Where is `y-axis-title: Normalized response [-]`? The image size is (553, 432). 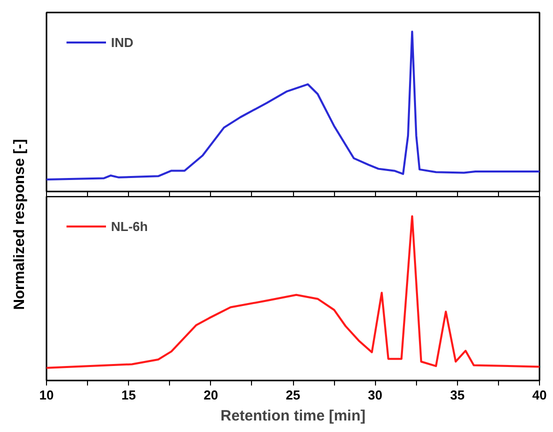 y-axis-title: Normalized response [-] is located at coordinates (19, 224).